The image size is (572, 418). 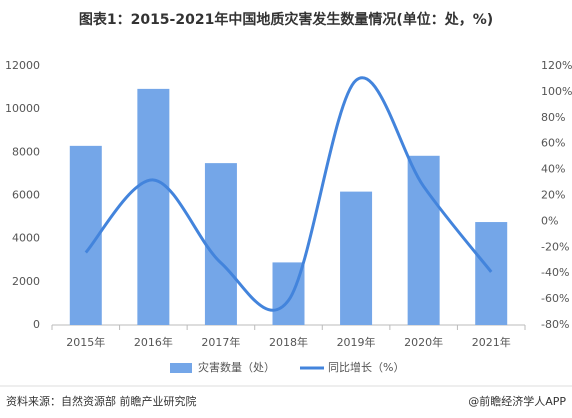 I want to click on x-tick-label: 2015年, so click(x=85, y=342).